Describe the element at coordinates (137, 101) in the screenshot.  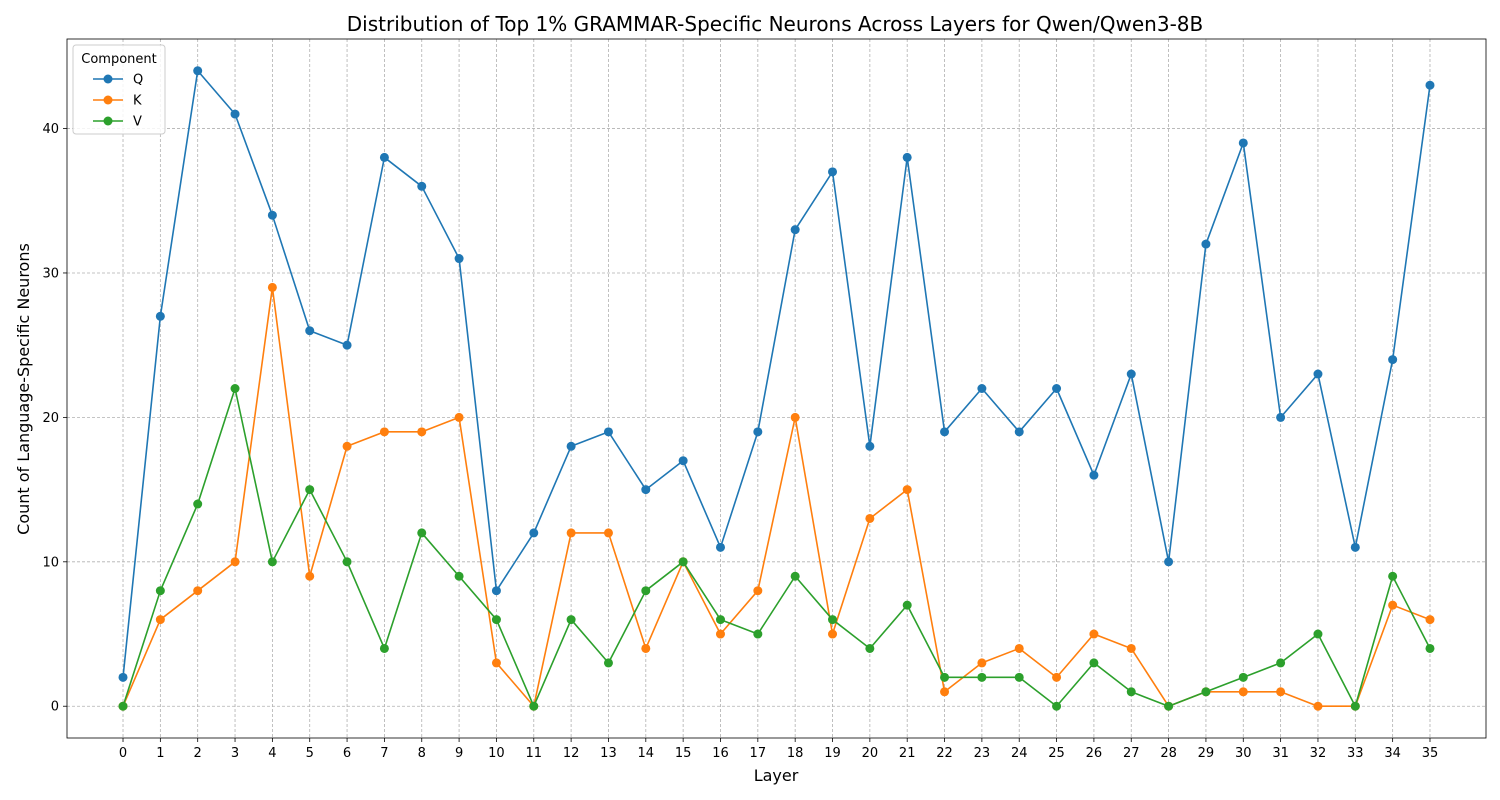
I see `legend-label: K` at that location.